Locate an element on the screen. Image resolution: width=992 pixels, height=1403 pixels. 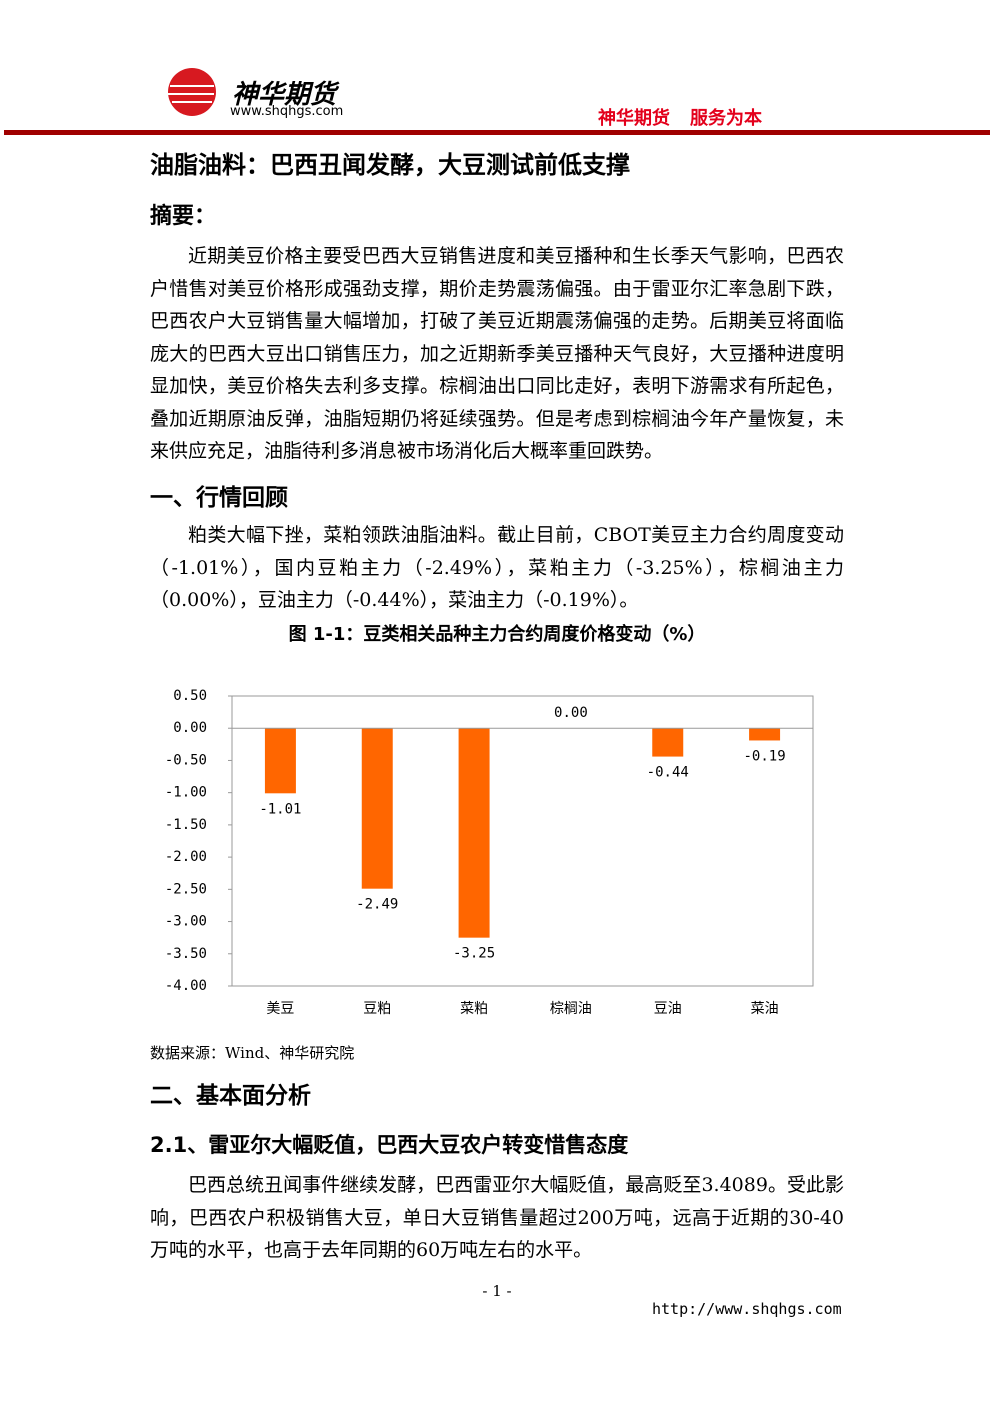
section-heading: 二、基本面分析 is located at coordinates (230, 1096).